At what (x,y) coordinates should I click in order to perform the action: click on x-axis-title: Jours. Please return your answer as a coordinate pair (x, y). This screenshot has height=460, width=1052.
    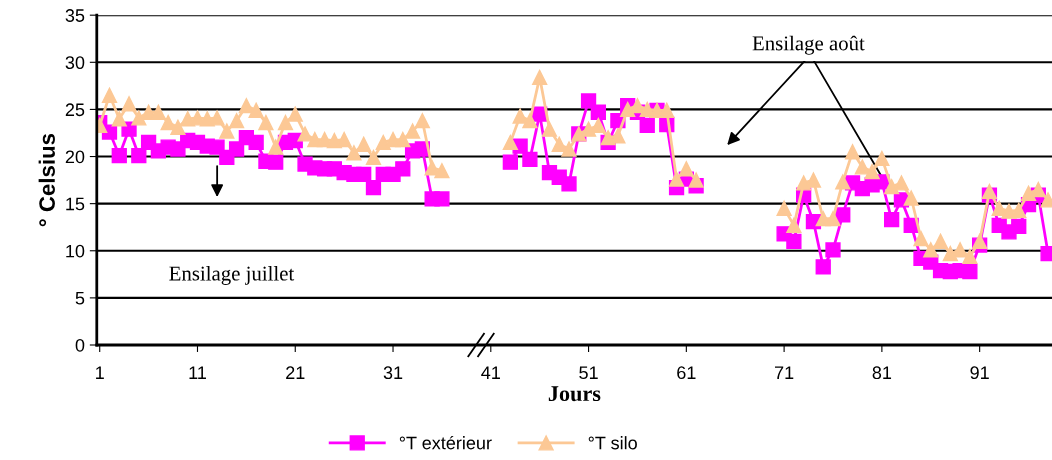
    Looking at the image, I should click on (574, 394).